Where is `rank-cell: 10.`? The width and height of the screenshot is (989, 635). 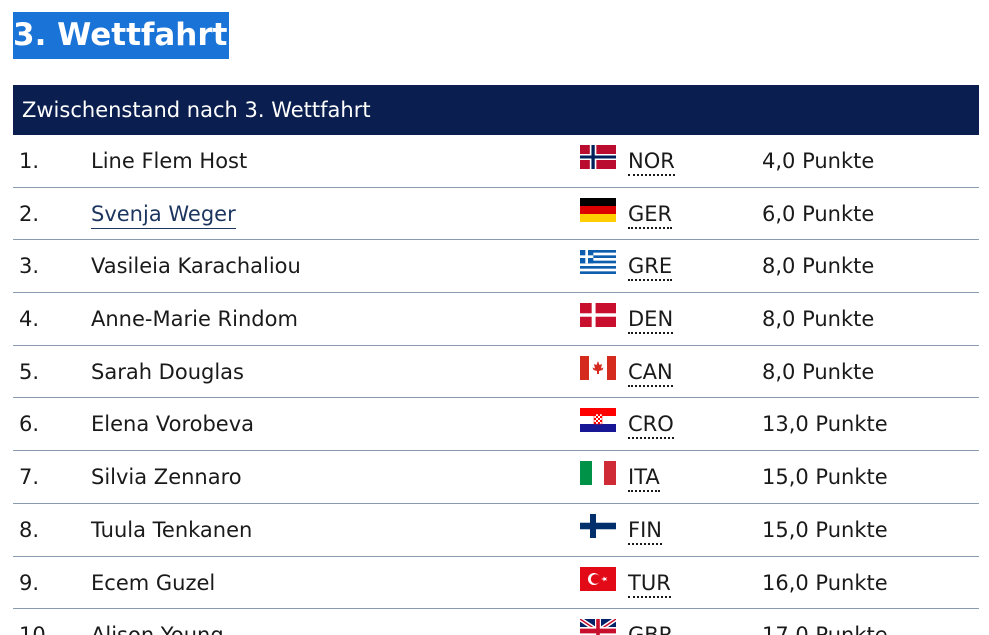 rank-cell: 10. is located at coordinates (35, 622).